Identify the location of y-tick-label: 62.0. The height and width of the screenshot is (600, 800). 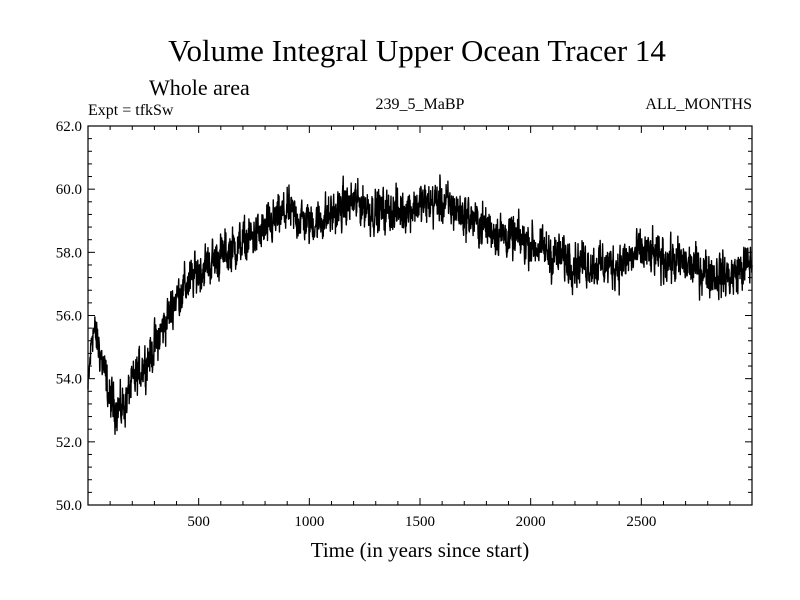
(69, 127).